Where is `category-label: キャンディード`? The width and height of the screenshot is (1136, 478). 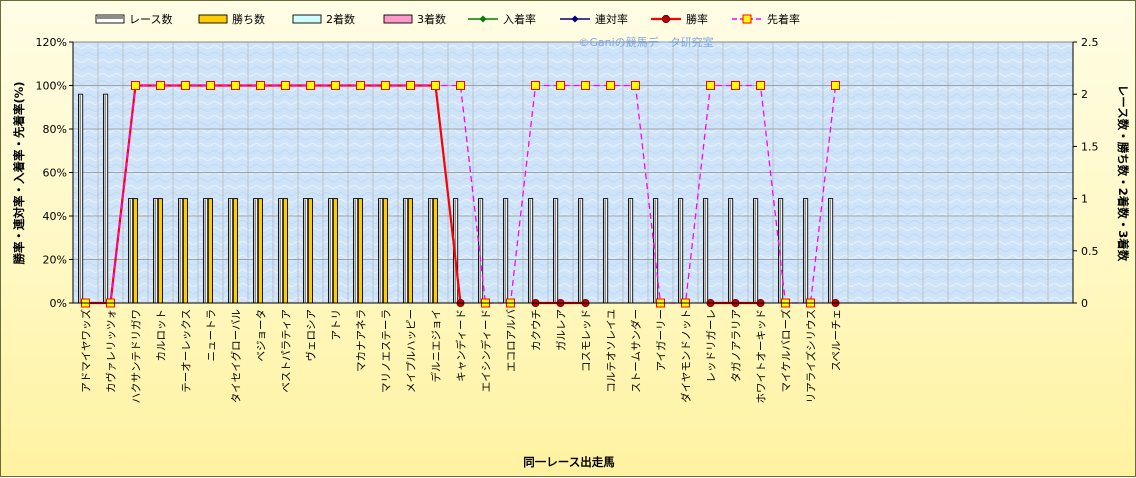 category-label: キャンディード is located at coordinates (461, 345).